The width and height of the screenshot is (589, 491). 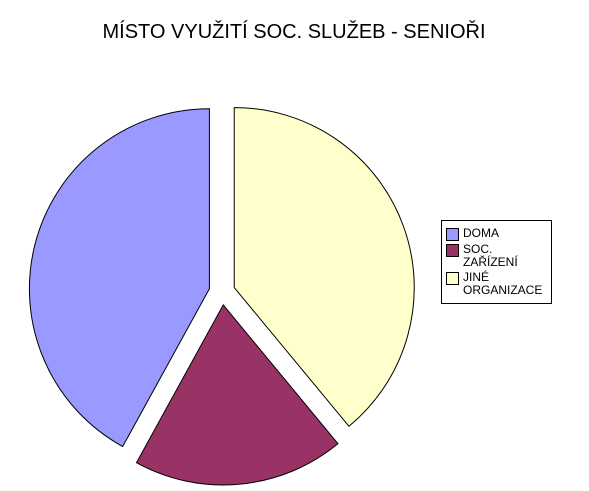 I want to click on chart-title: MÍSTO VYUŽITÍ SOC. SLUŽEB - SENIOŘI, so click(x=293, y=31).